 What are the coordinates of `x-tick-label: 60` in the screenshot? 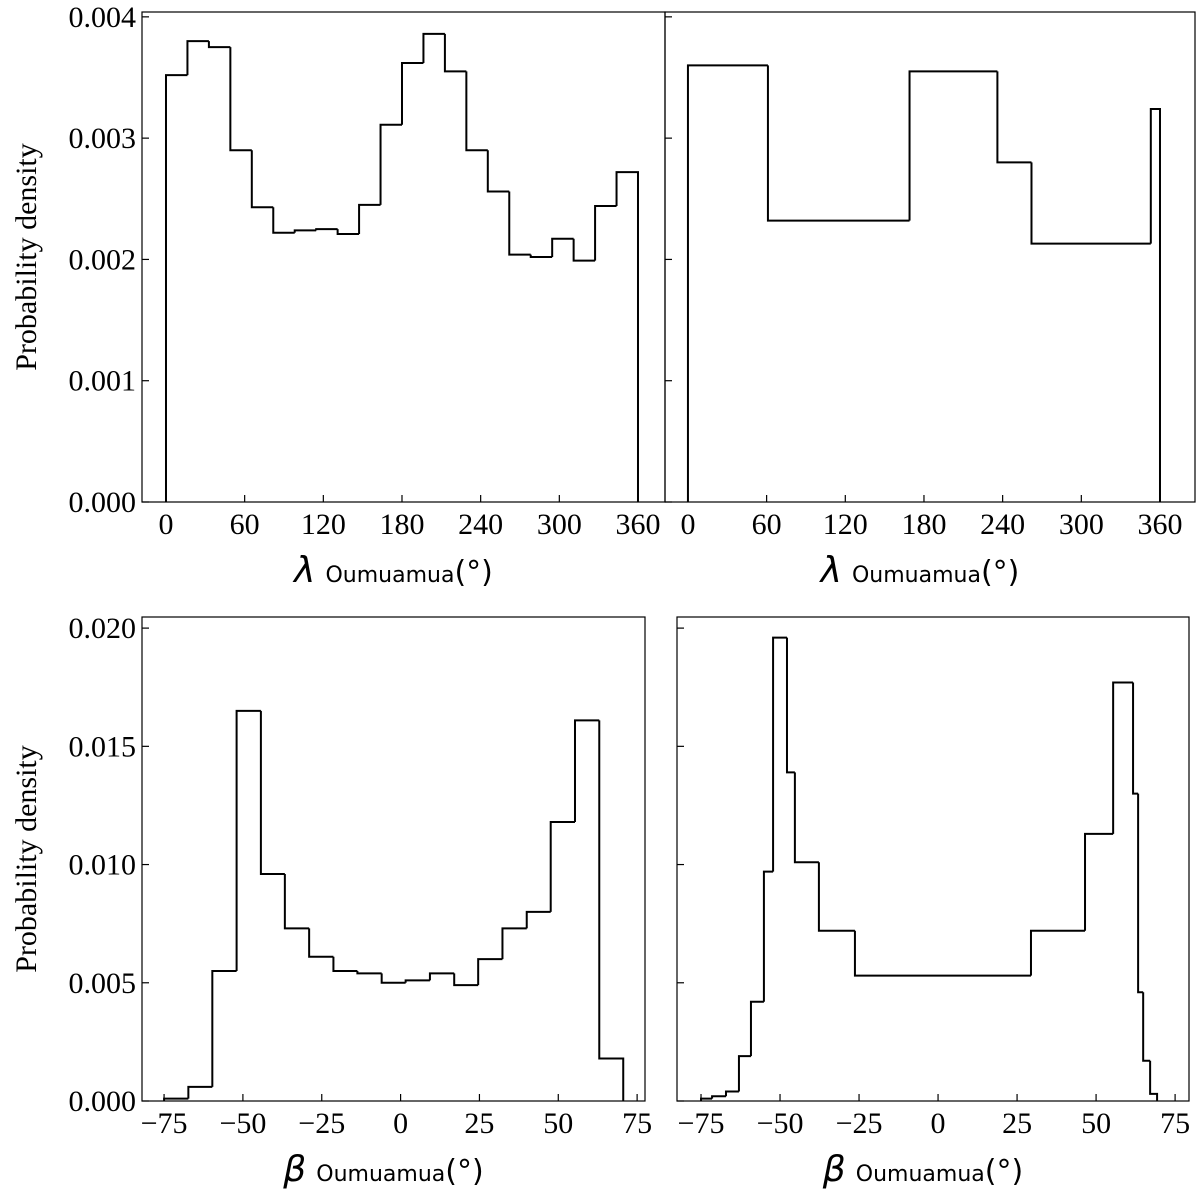 It's located at (245, 524).